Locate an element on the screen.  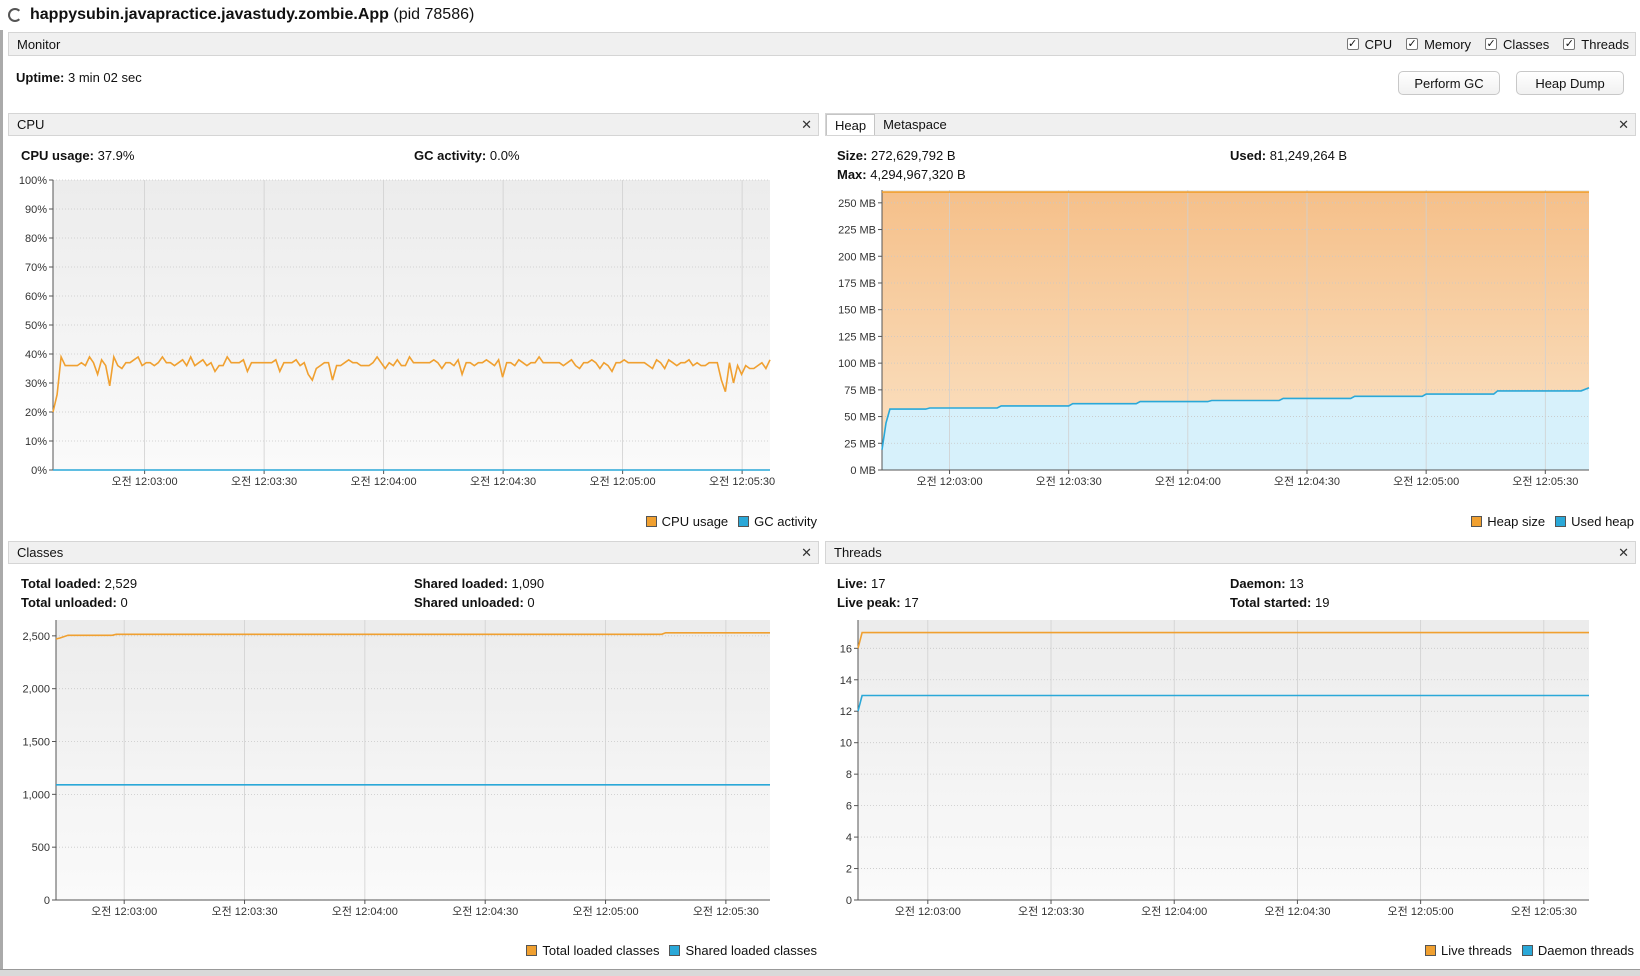
y-tick-label: 0 MB is located at coordinates (863, 471).